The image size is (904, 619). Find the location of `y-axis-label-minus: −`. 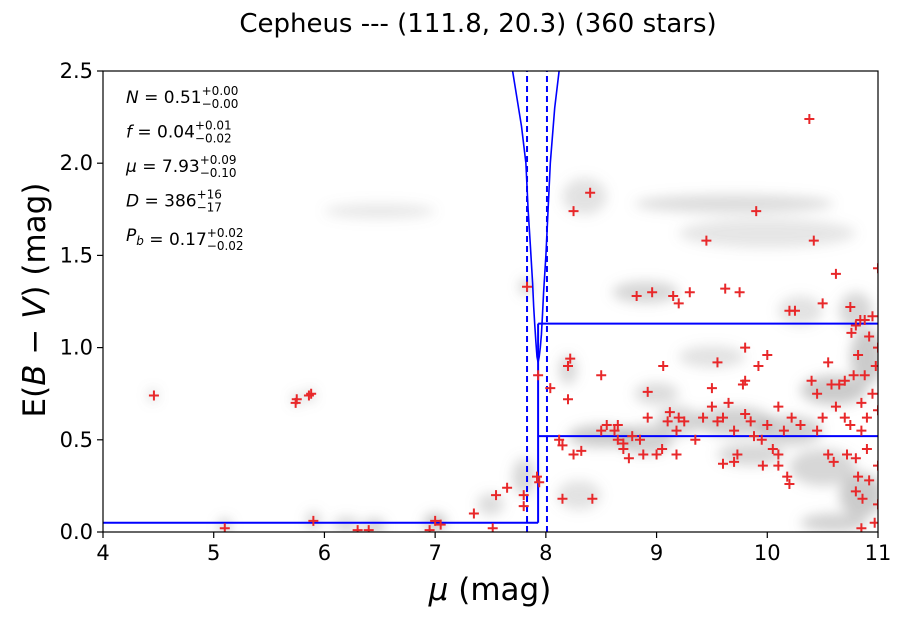

y-axis-label-minus: − is located at coordinates (35, 342).